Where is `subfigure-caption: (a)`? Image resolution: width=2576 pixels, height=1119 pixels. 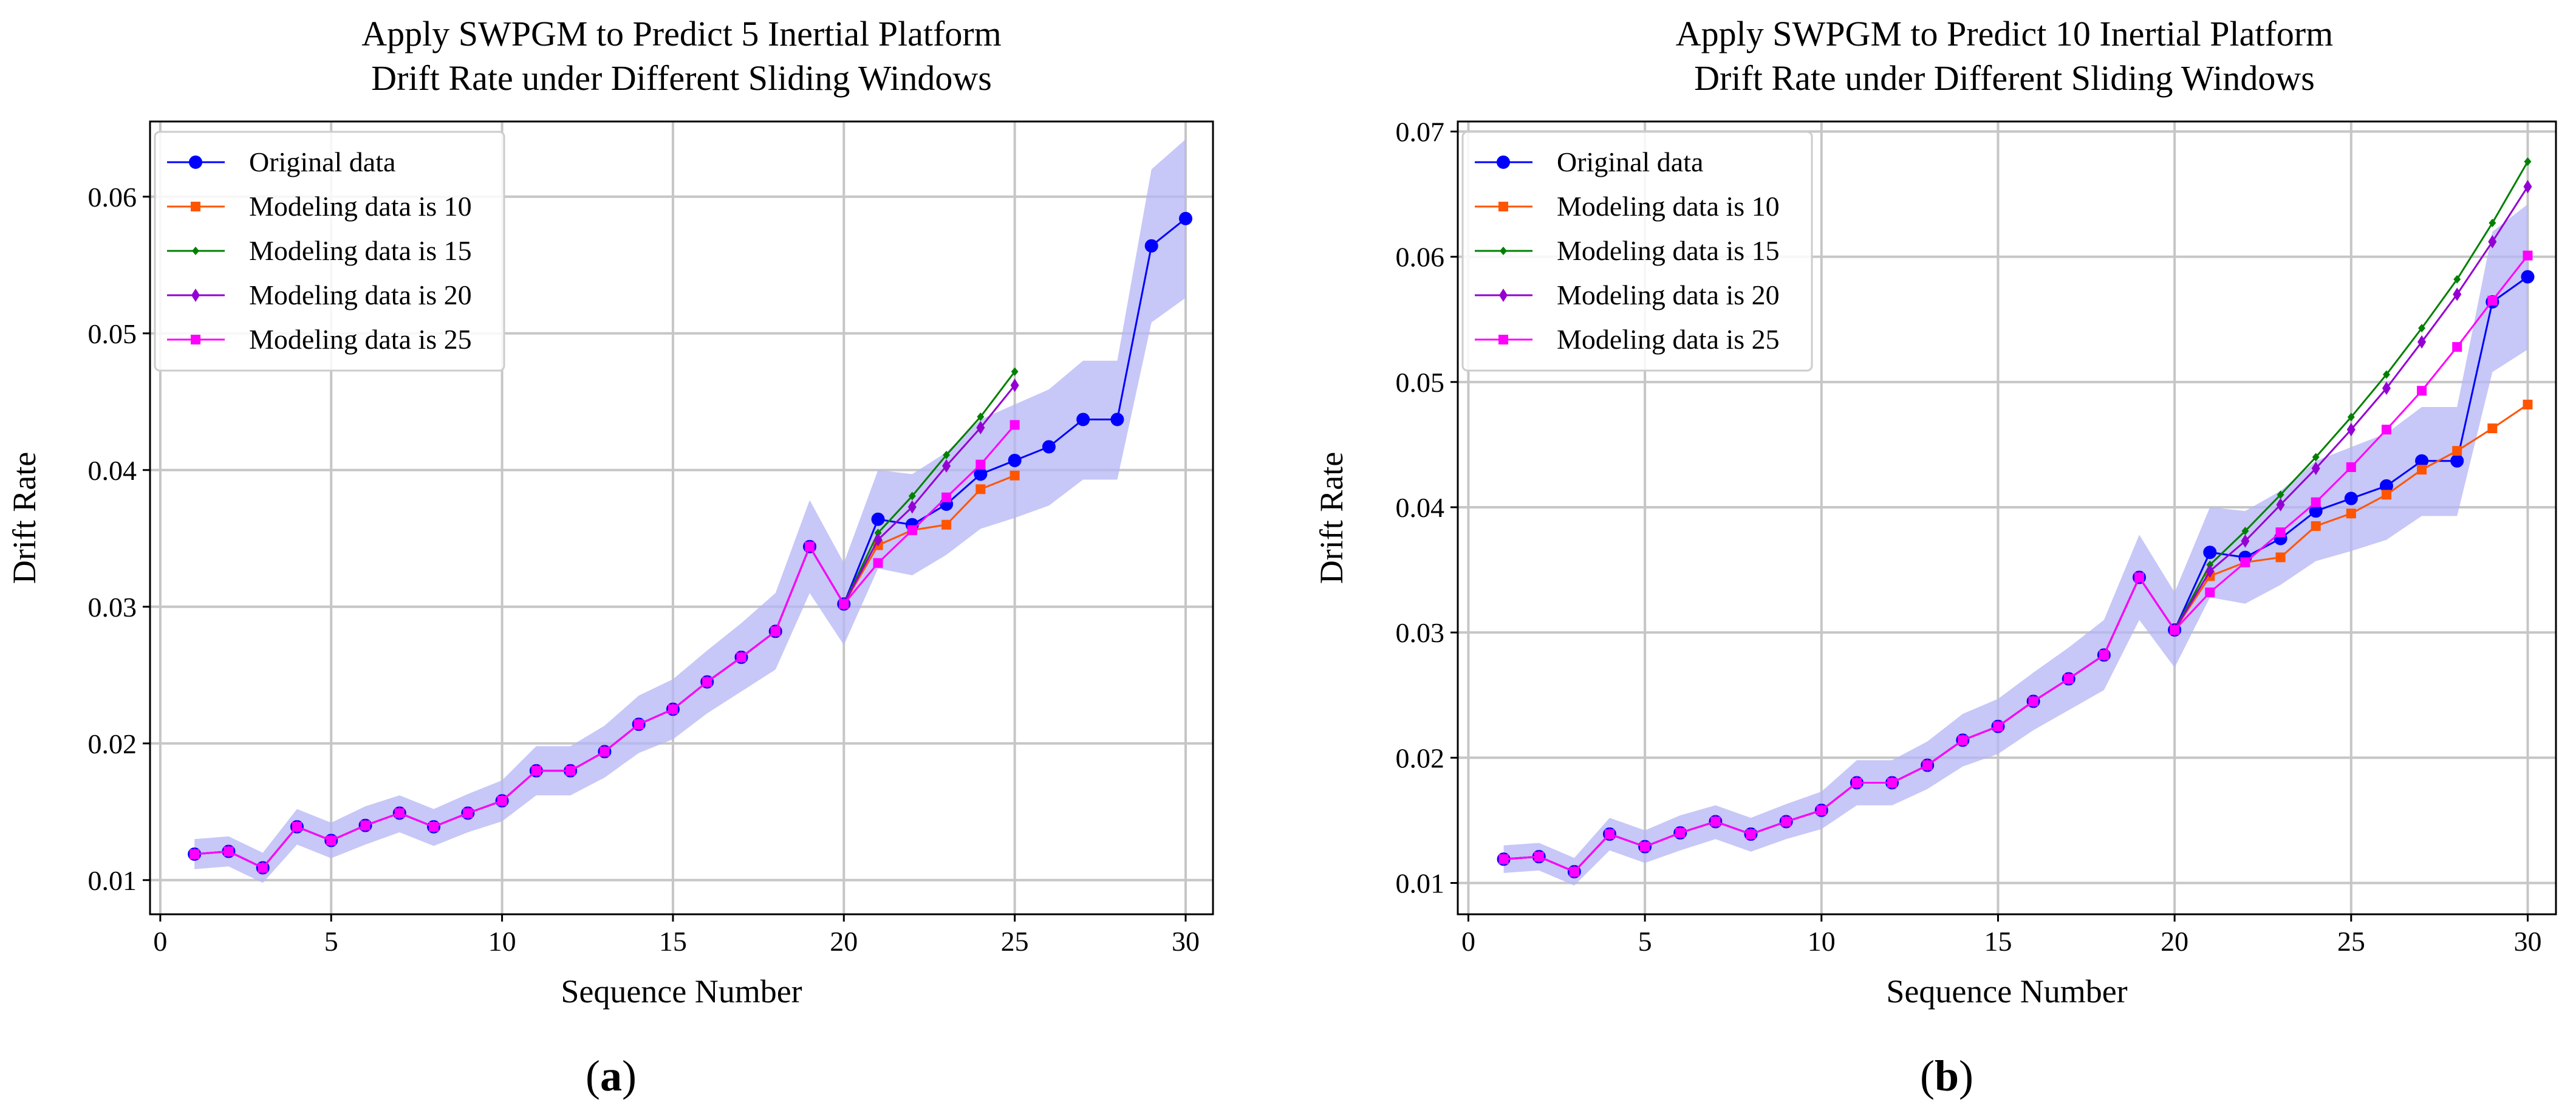 subfigure-caption: (a) is located at coordinates (611, 1076).